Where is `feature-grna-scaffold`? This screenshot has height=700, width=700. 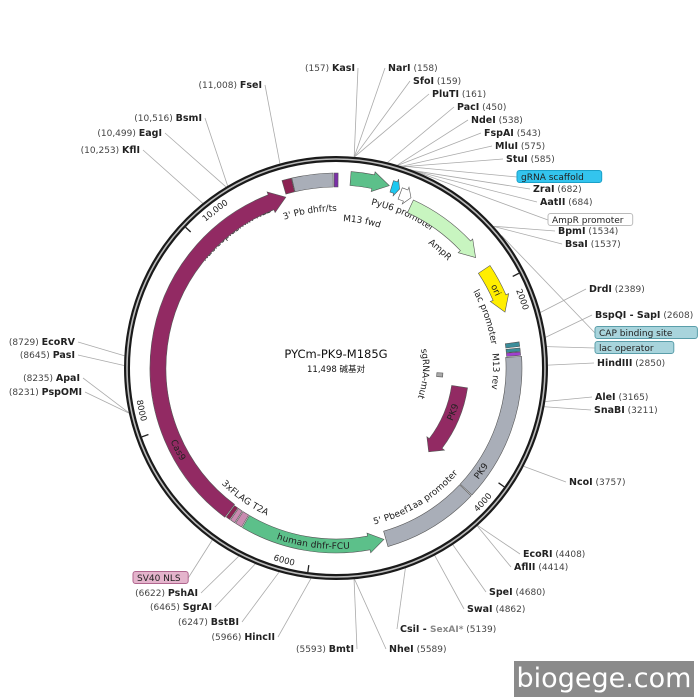 feature-grna-scaffold is located at coordinates (394, 188).